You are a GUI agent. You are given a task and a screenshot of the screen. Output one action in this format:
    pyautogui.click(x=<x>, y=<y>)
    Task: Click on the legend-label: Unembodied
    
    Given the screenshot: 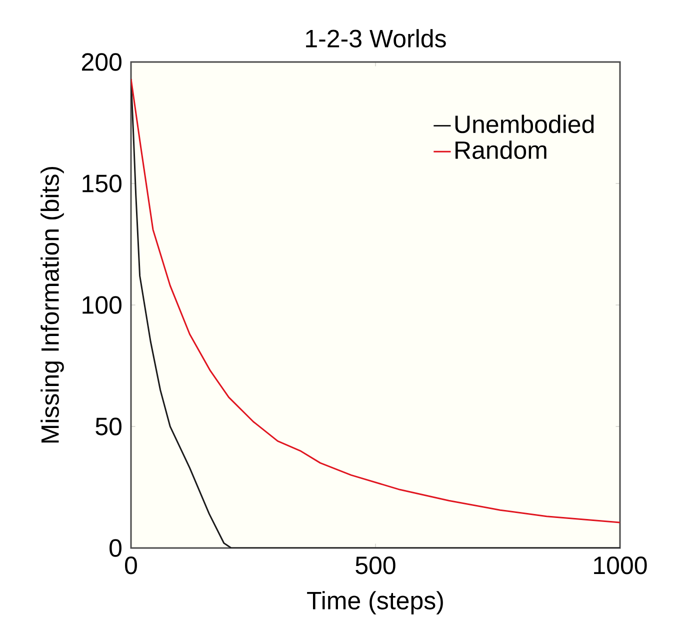 What is the action you would take?
    pyautogui.click(x=524, y=124)
    